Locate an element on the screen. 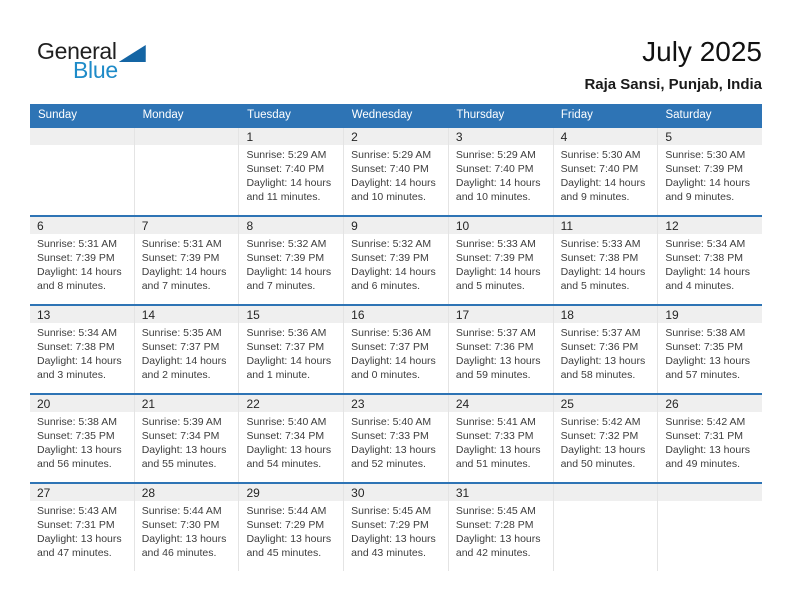 This screenshot has width=792, height=612. weekday-label-tuesday: Tuesday is located at coordinates (269, 115).